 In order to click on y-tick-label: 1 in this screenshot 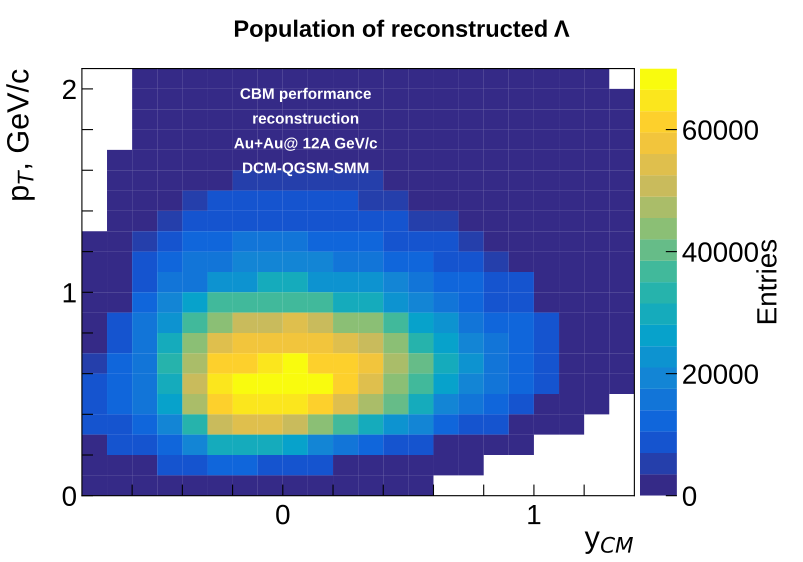, I will do `click(70, 292)`.